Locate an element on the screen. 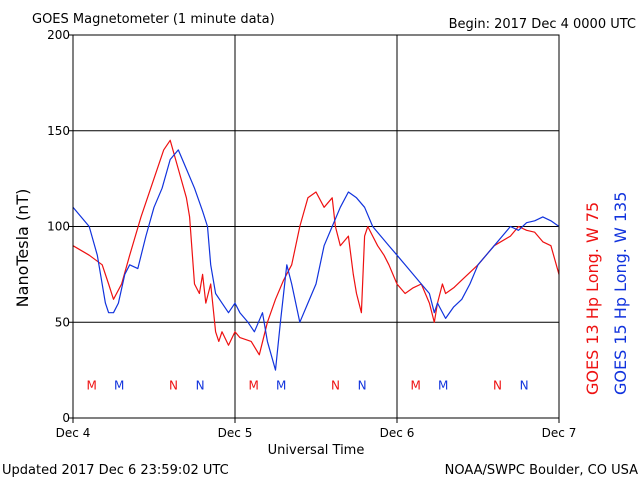  chart-title: GOES Magnetometer (1 minute data) is located at coordinates (153, 19).